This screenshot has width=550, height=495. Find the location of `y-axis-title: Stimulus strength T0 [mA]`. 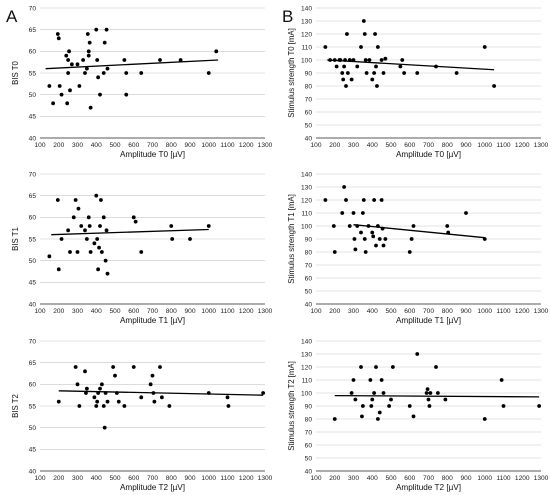

y-axis-title: Stimulus strength T0 [mA] is located at coordinates (291, 73).